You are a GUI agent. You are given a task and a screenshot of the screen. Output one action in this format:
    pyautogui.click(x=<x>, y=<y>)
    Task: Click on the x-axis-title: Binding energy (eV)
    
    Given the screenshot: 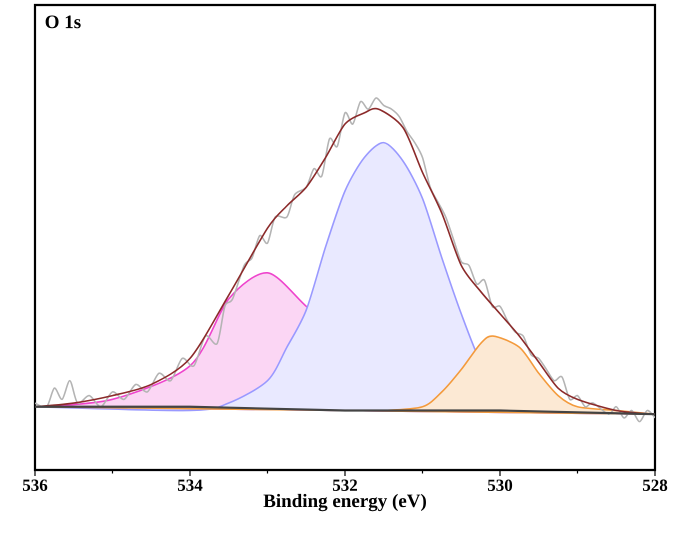 What is the action you would take?
    pyautogui.click(x=345, y=503)
    